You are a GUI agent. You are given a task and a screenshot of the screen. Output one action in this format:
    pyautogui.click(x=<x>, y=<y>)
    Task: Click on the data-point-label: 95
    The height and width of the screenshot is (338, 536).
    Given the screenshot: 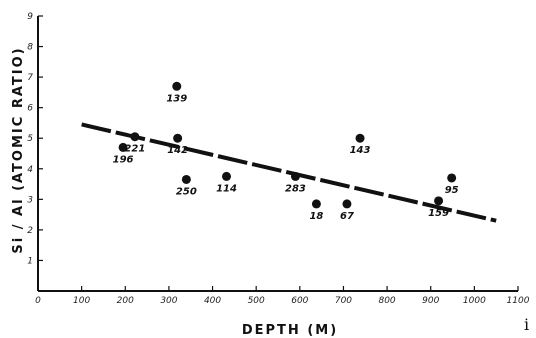 What is the action you would take?
    pyautogui.click(x=452, y=190)
    